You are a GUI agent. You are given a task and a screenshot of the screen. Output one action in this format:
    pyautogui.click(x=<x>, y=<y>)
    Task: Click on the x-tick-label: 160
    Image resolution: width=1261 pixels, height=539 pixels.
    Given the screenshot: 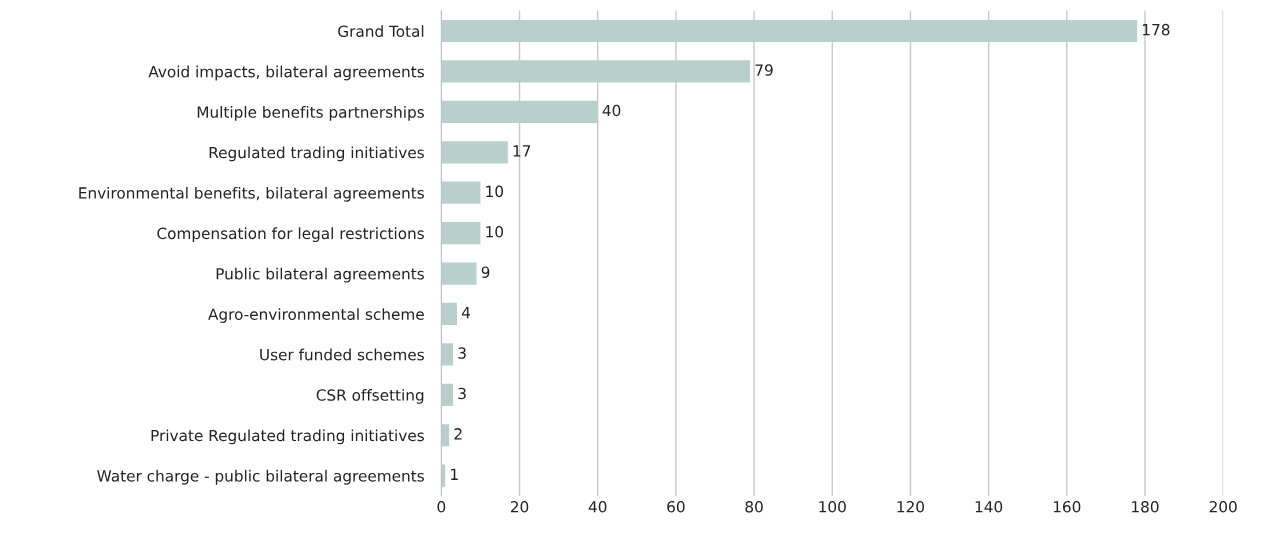 What is the action you would take?
    pyautogui.click(x=1067, y=507)
    